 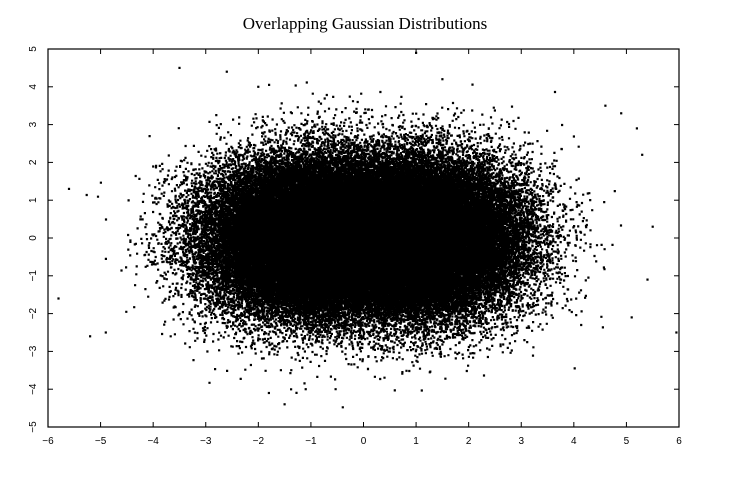 I want to click on x-tick-label: −6, so click(x=48, y=441).